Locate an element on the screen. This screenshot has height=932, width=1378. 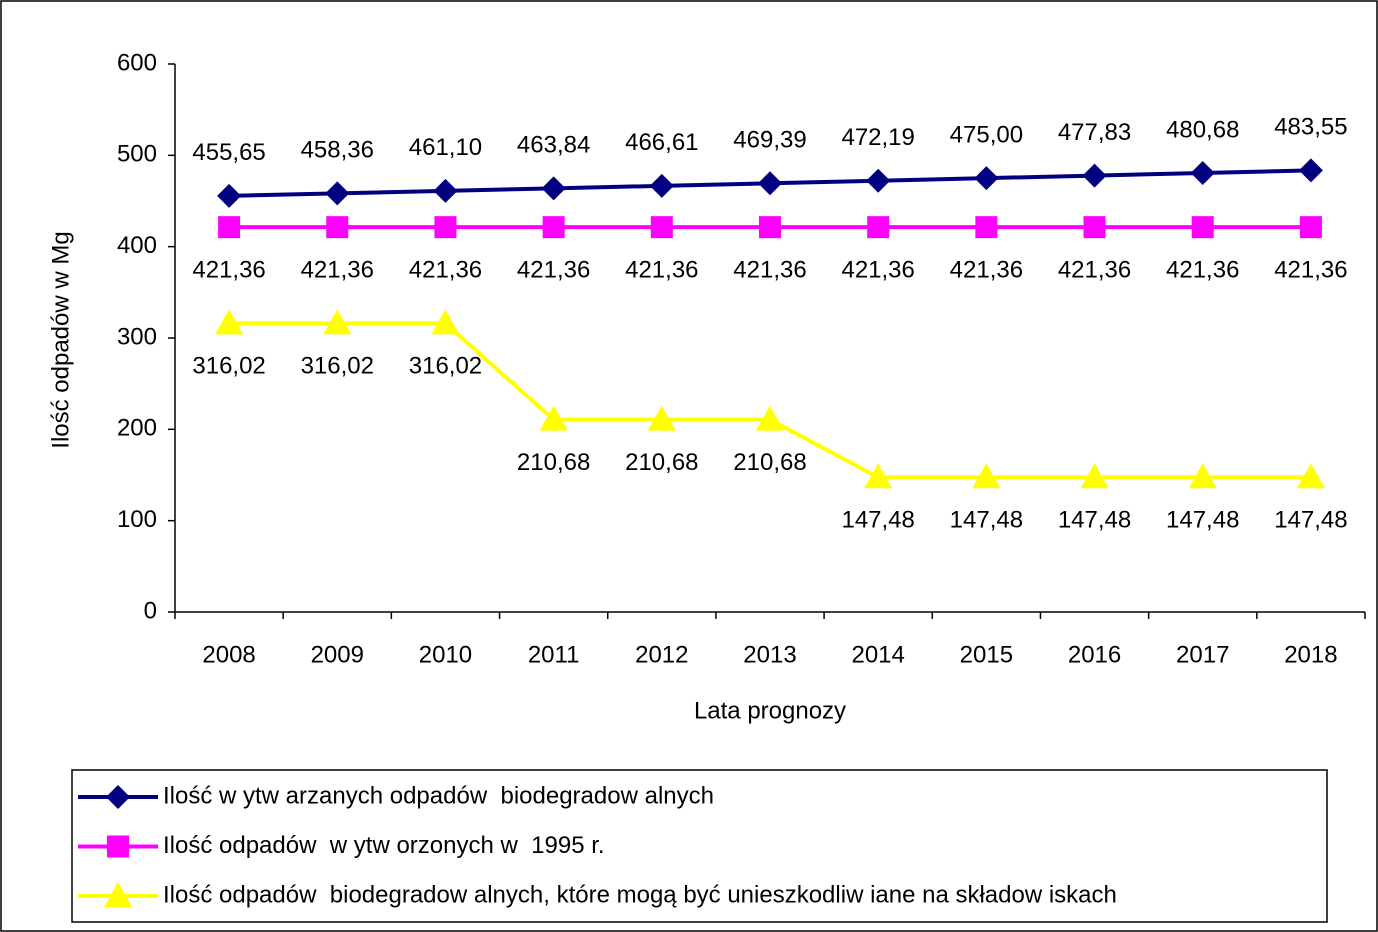
y-tick-label: 600 is located at coordinates (137, 62).